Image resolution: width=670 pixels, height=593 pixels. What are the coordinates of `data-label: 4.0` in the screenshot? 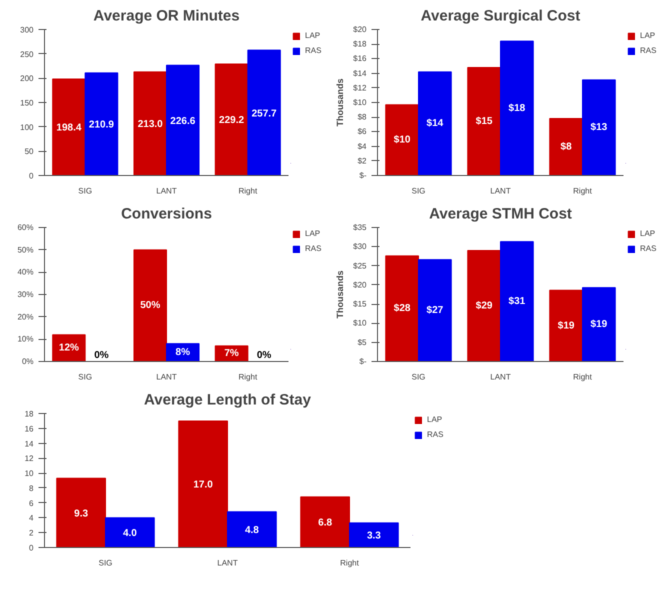 It's located at (130, 534).